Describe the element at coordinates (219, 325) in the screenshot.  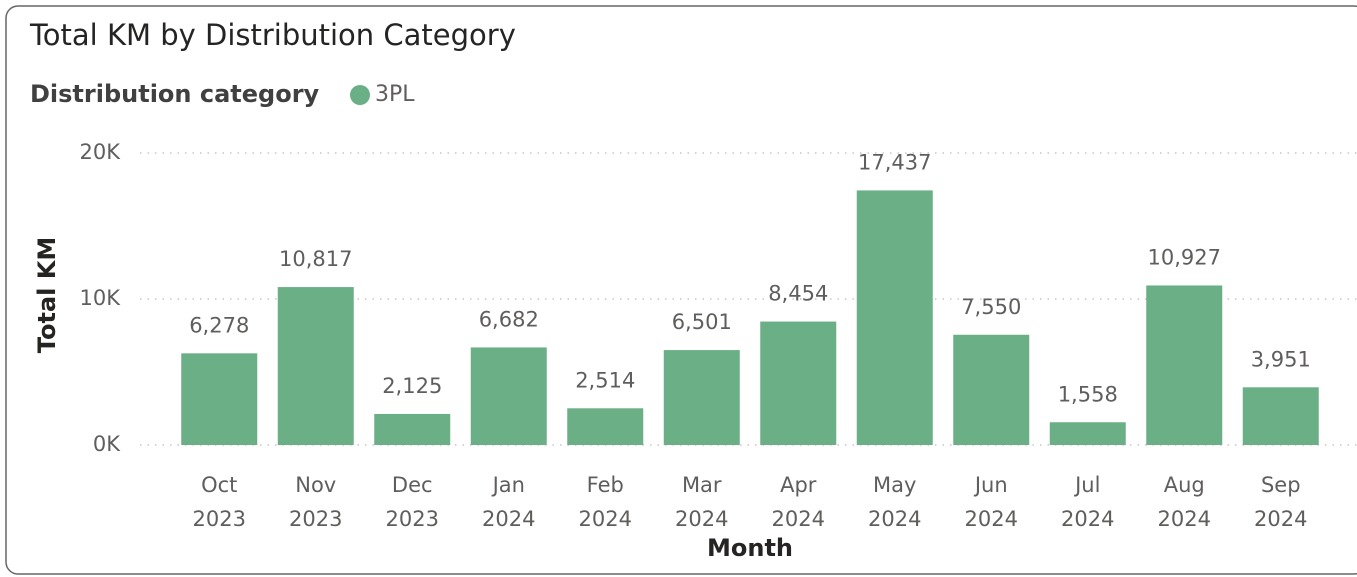
I see `data-label: 6,278` at that location.